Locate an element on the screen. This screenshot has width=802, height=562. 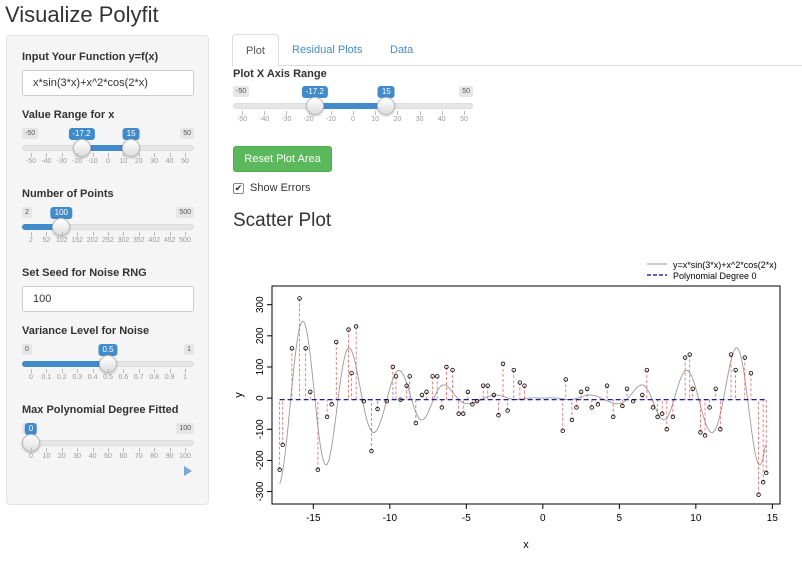
seed-input: 100 is located at coordinates (108, 299).